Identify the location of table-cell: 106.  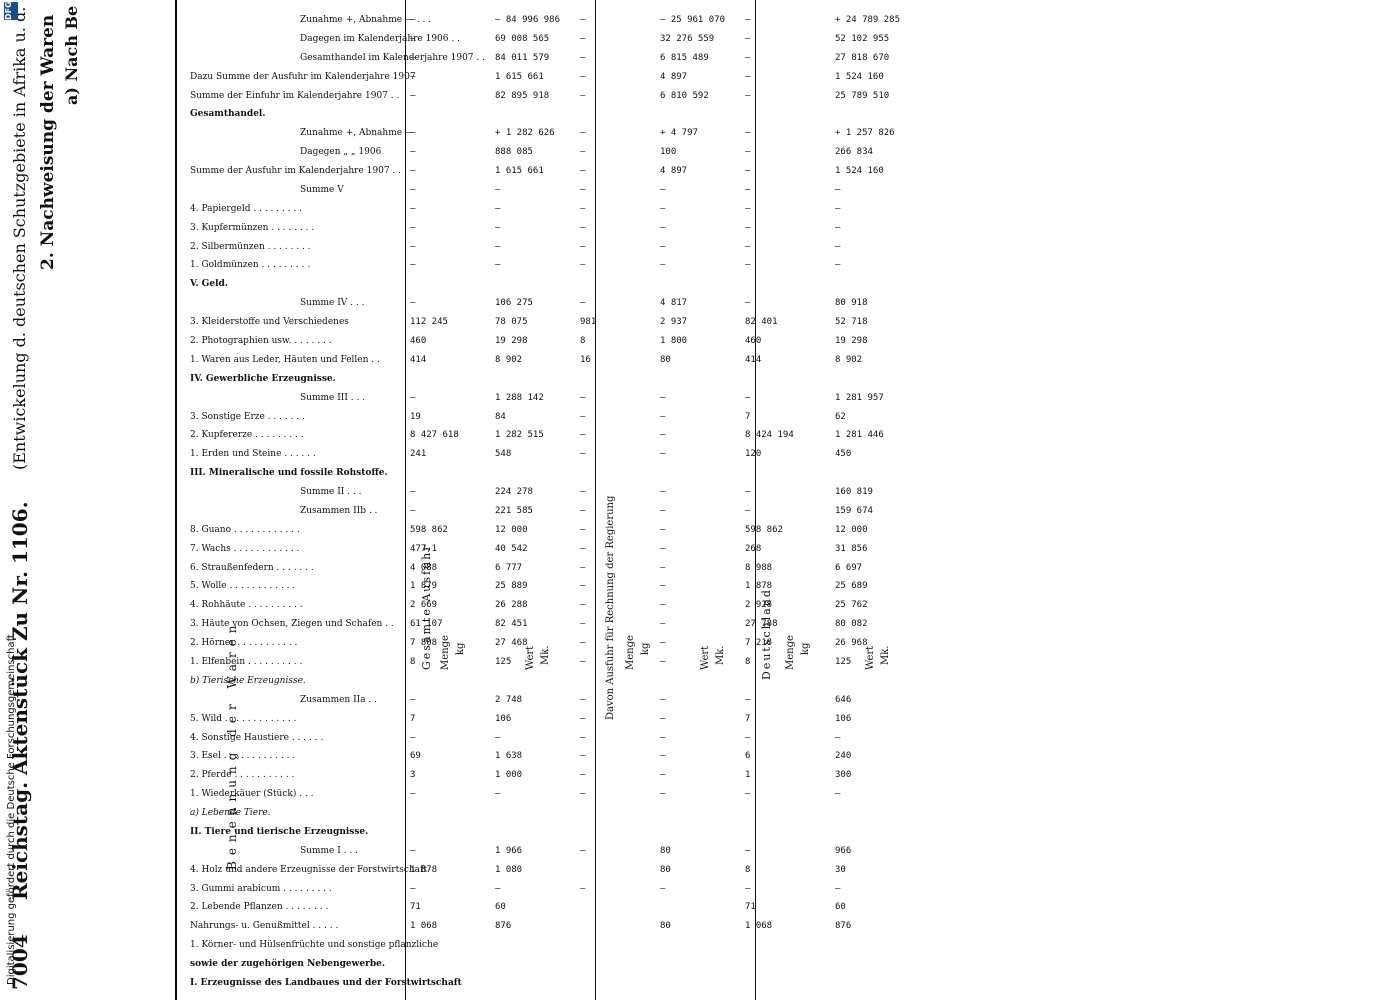
(503, 719).